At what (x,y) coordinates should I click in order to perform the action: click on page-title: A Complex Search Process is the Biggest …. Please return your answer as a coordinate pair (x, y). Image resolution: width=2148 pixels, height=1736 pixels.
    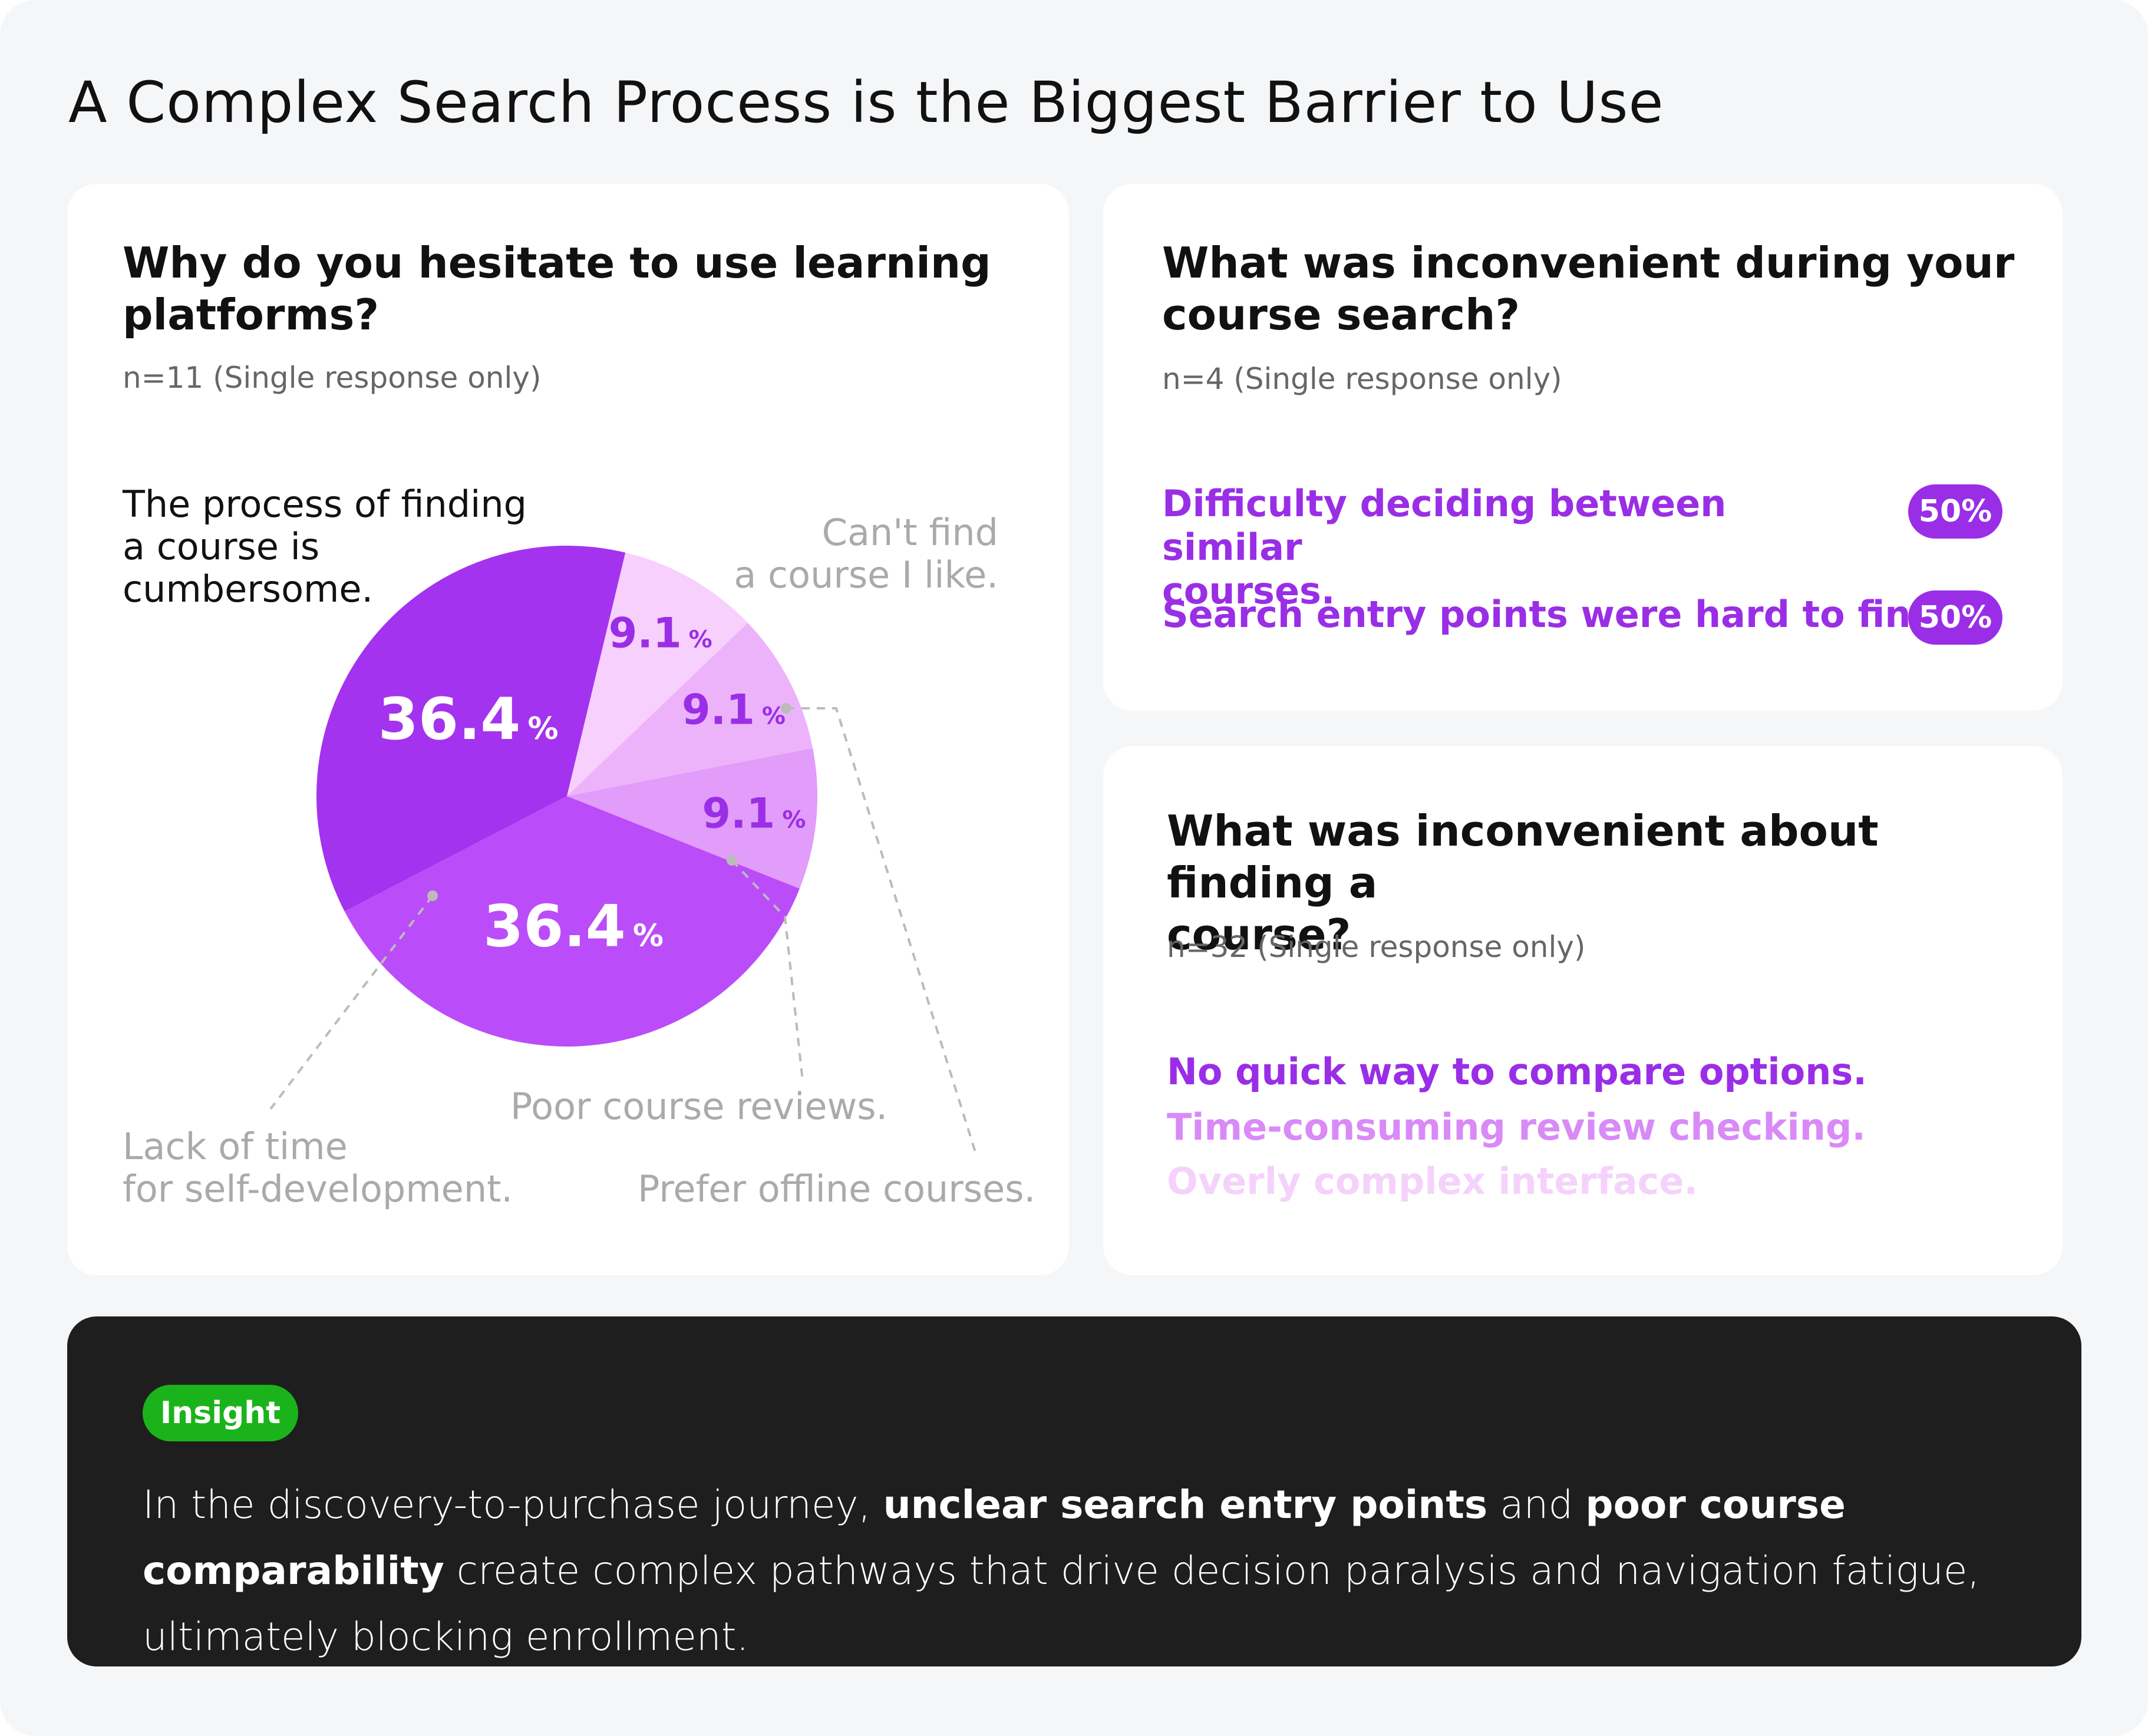
    Looking at the image, I should click on (866, 103).